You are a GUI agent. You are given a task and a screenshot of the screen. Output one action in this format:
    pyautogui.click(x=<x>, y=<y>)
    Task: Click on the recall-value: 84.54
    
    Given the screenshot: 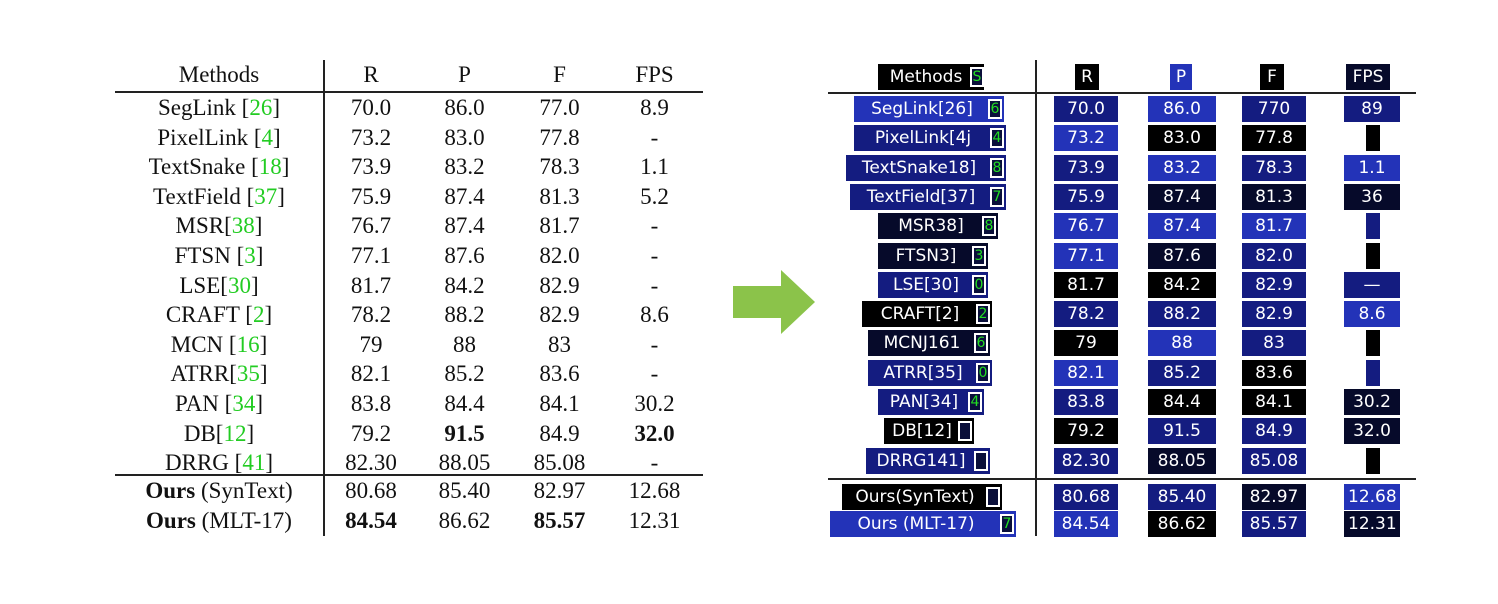 What is the action you would take?
    pyautogui.click(x=371, y=520)
    